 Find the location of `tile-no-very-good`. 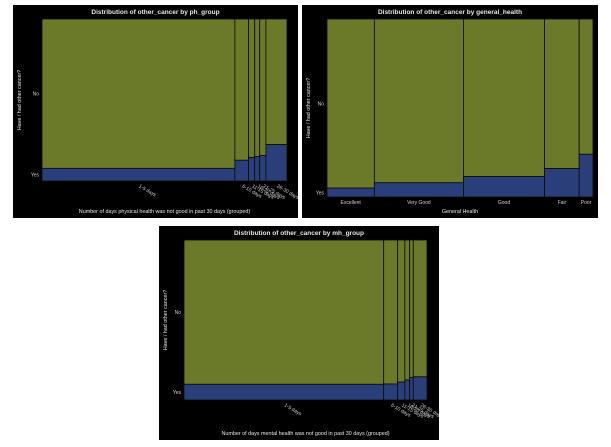

tile-no-very-good is located at coordinates (418, 101).